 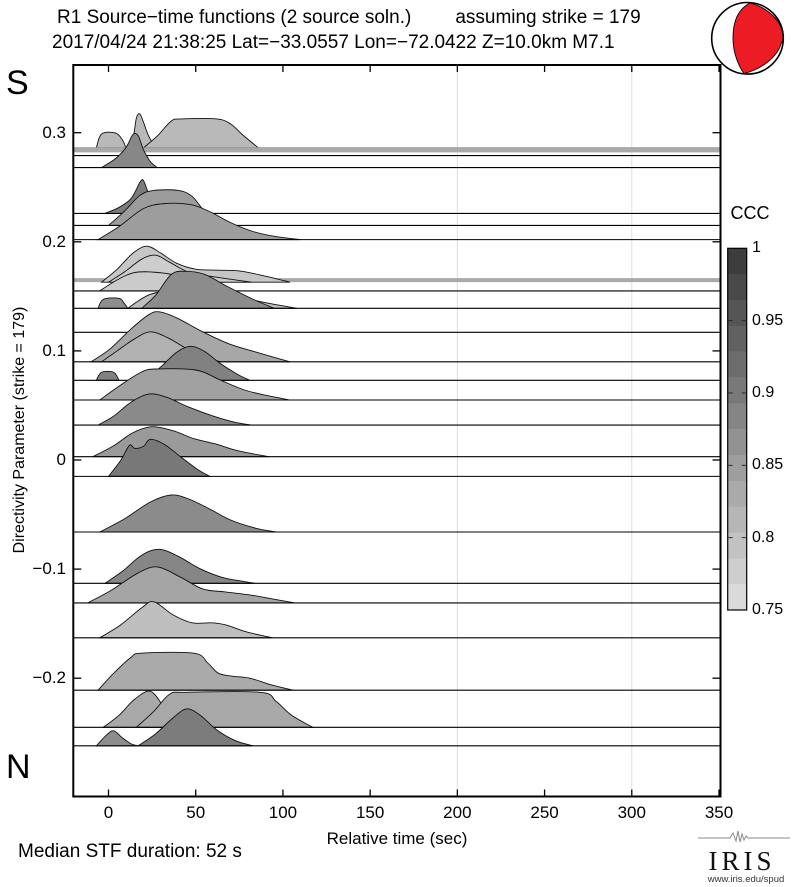 I want to click on y-tick-label: −0.1, so click(x=49, y=569).